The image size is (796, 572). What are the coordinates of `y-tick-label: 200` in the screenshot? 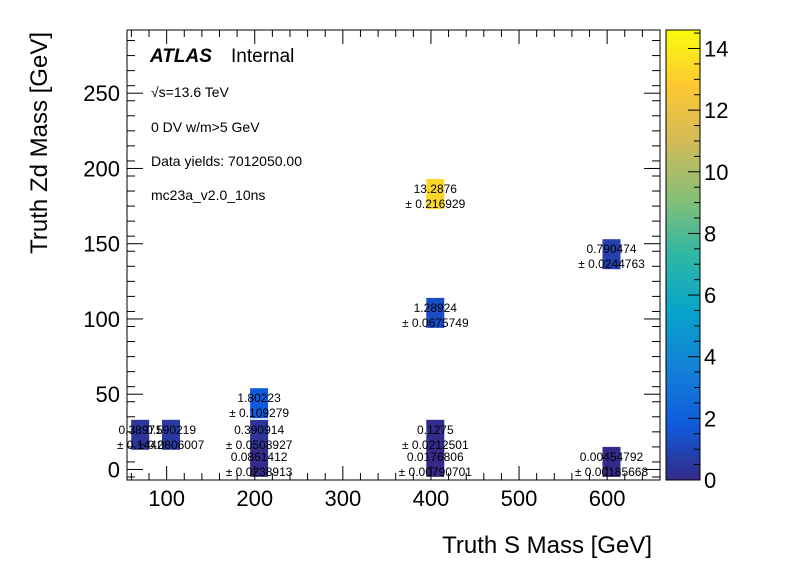 It's located at (101, 168).